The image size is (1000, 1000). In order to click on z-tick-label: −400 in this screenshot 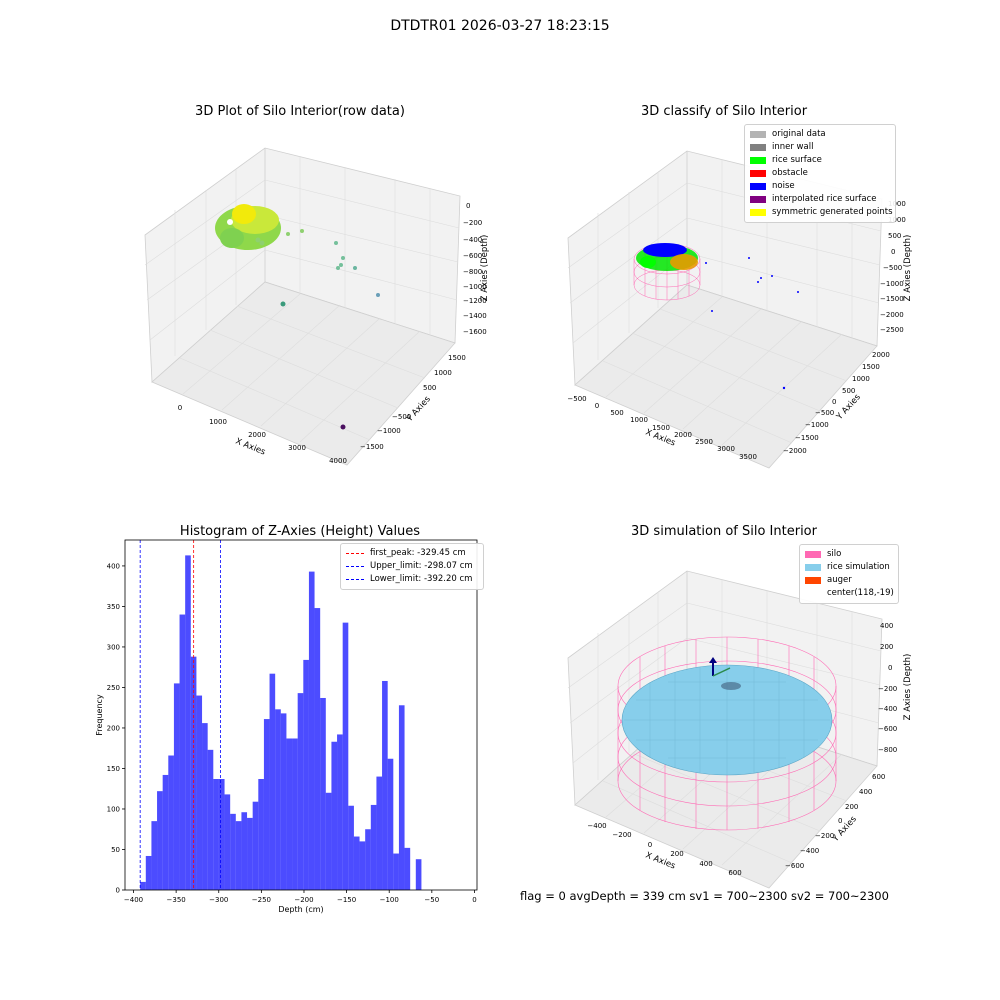, I will do `click(472, 240)`.